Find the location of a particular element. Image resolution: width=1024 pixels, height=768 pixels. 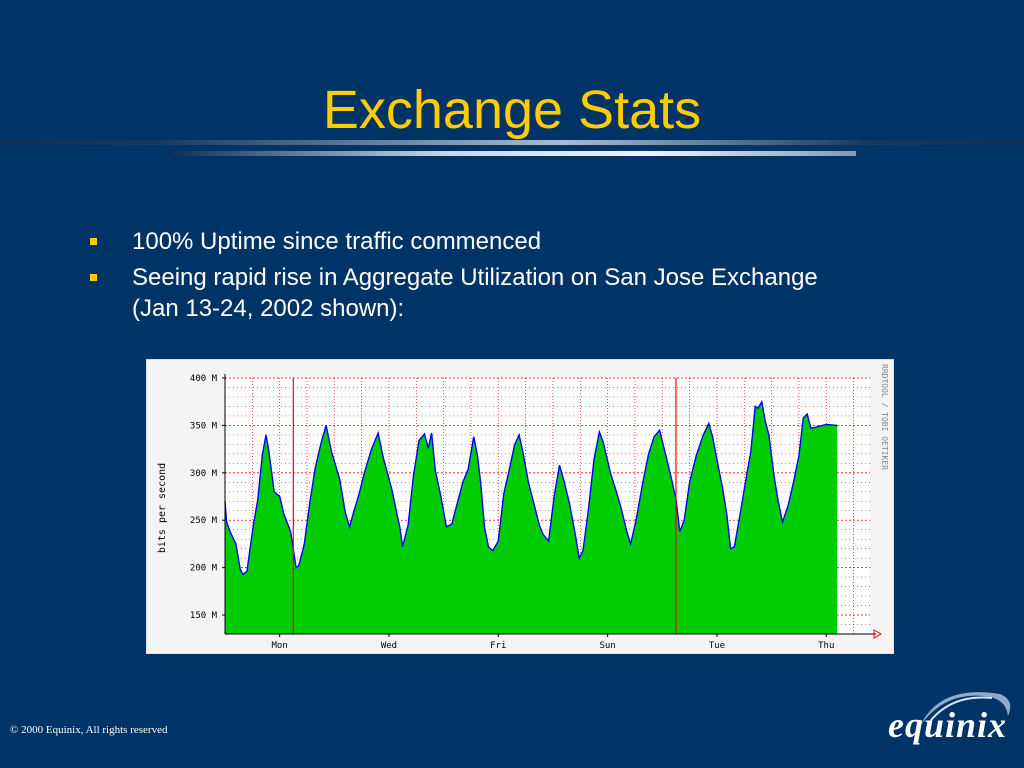

chart-credit-label: RRDTOOL / TOBI OETIKER is located at coordinates (884, 417).